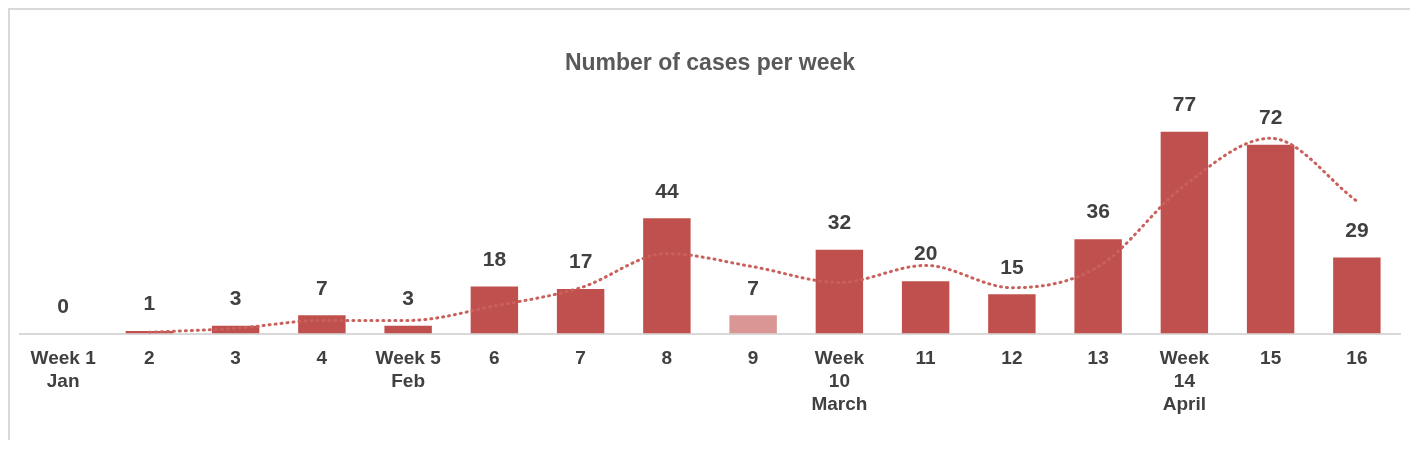 The width and height of the screenshot is (1417, 455). Describe the element at coordinates (408, 369) in the screenshot. I see `x-tick-label: Week 5 Feb` at that location.